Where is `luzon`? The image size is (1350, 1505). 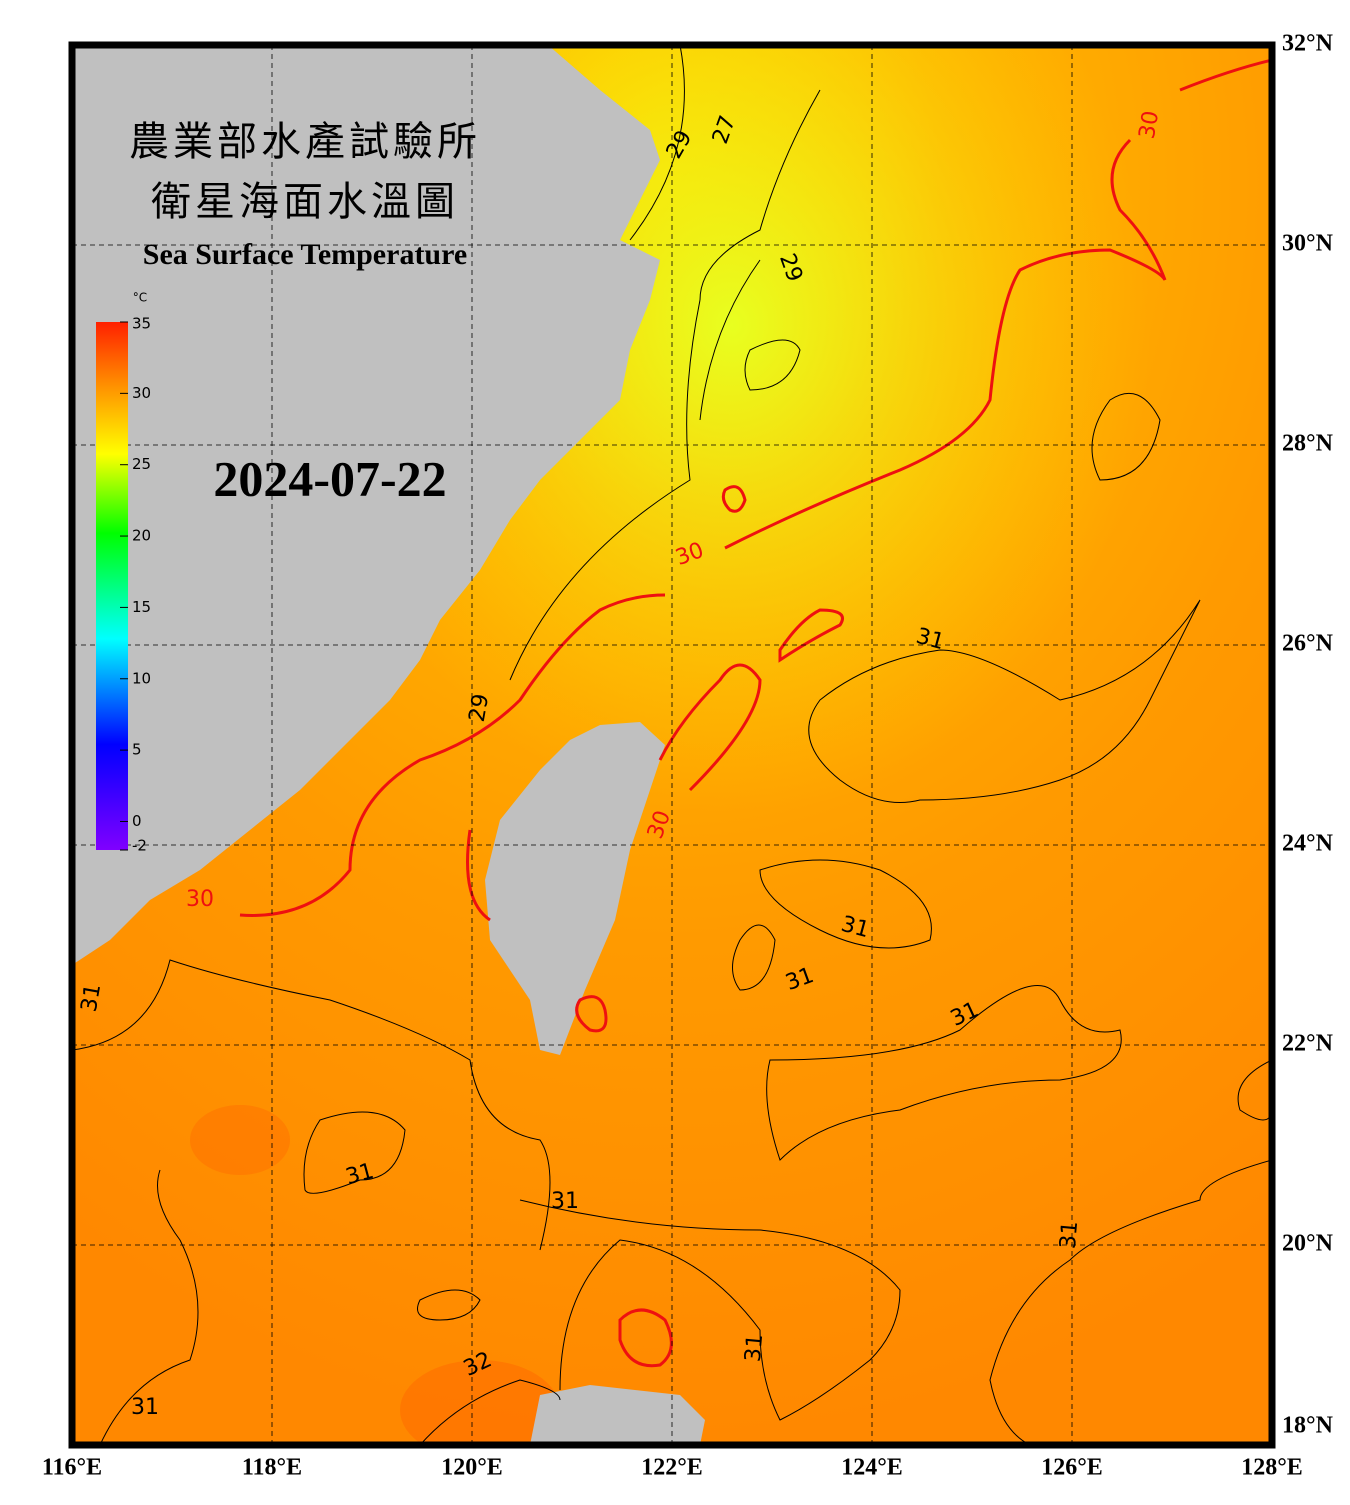 luzon is located at coordinates (617, 1415).